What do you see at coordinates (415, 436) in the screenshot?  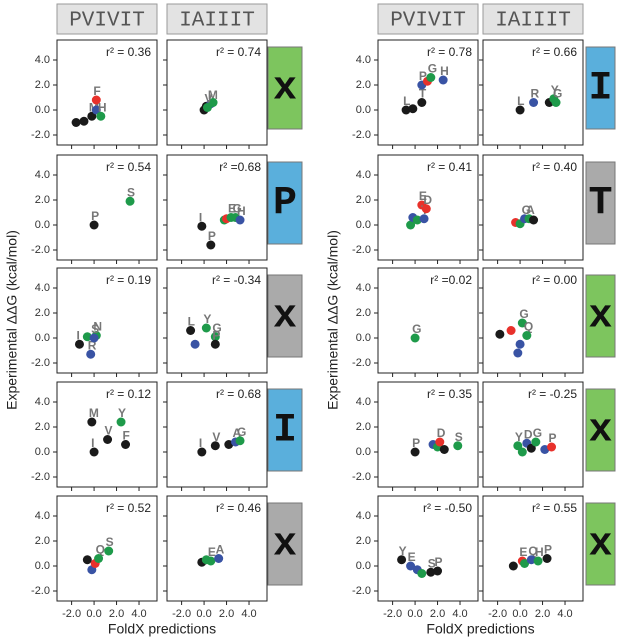 I see `scatter-panel: -2.0 0.0 2.0 4.0 r² = 0.35 P D S` at bounding box center [415, 436].